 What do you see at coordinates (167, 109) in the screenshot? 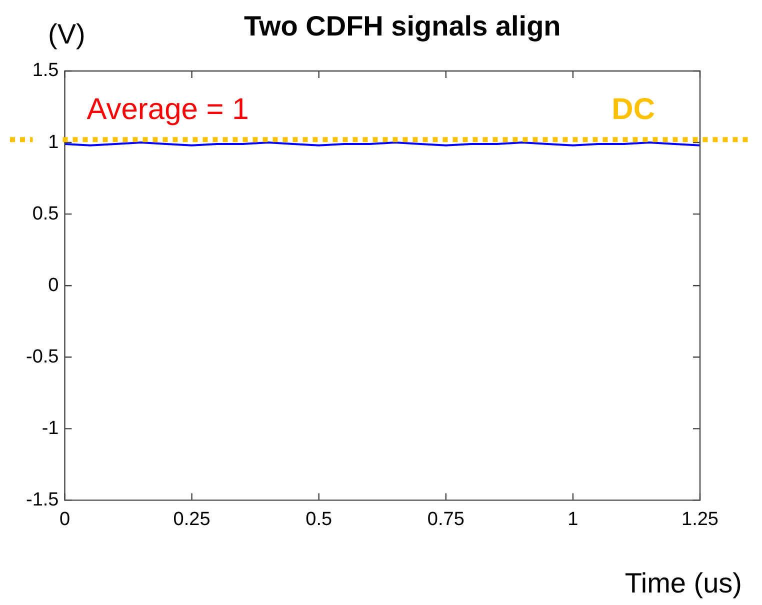
I see `annotation: Average = 1` at bounding box center [167, 109].